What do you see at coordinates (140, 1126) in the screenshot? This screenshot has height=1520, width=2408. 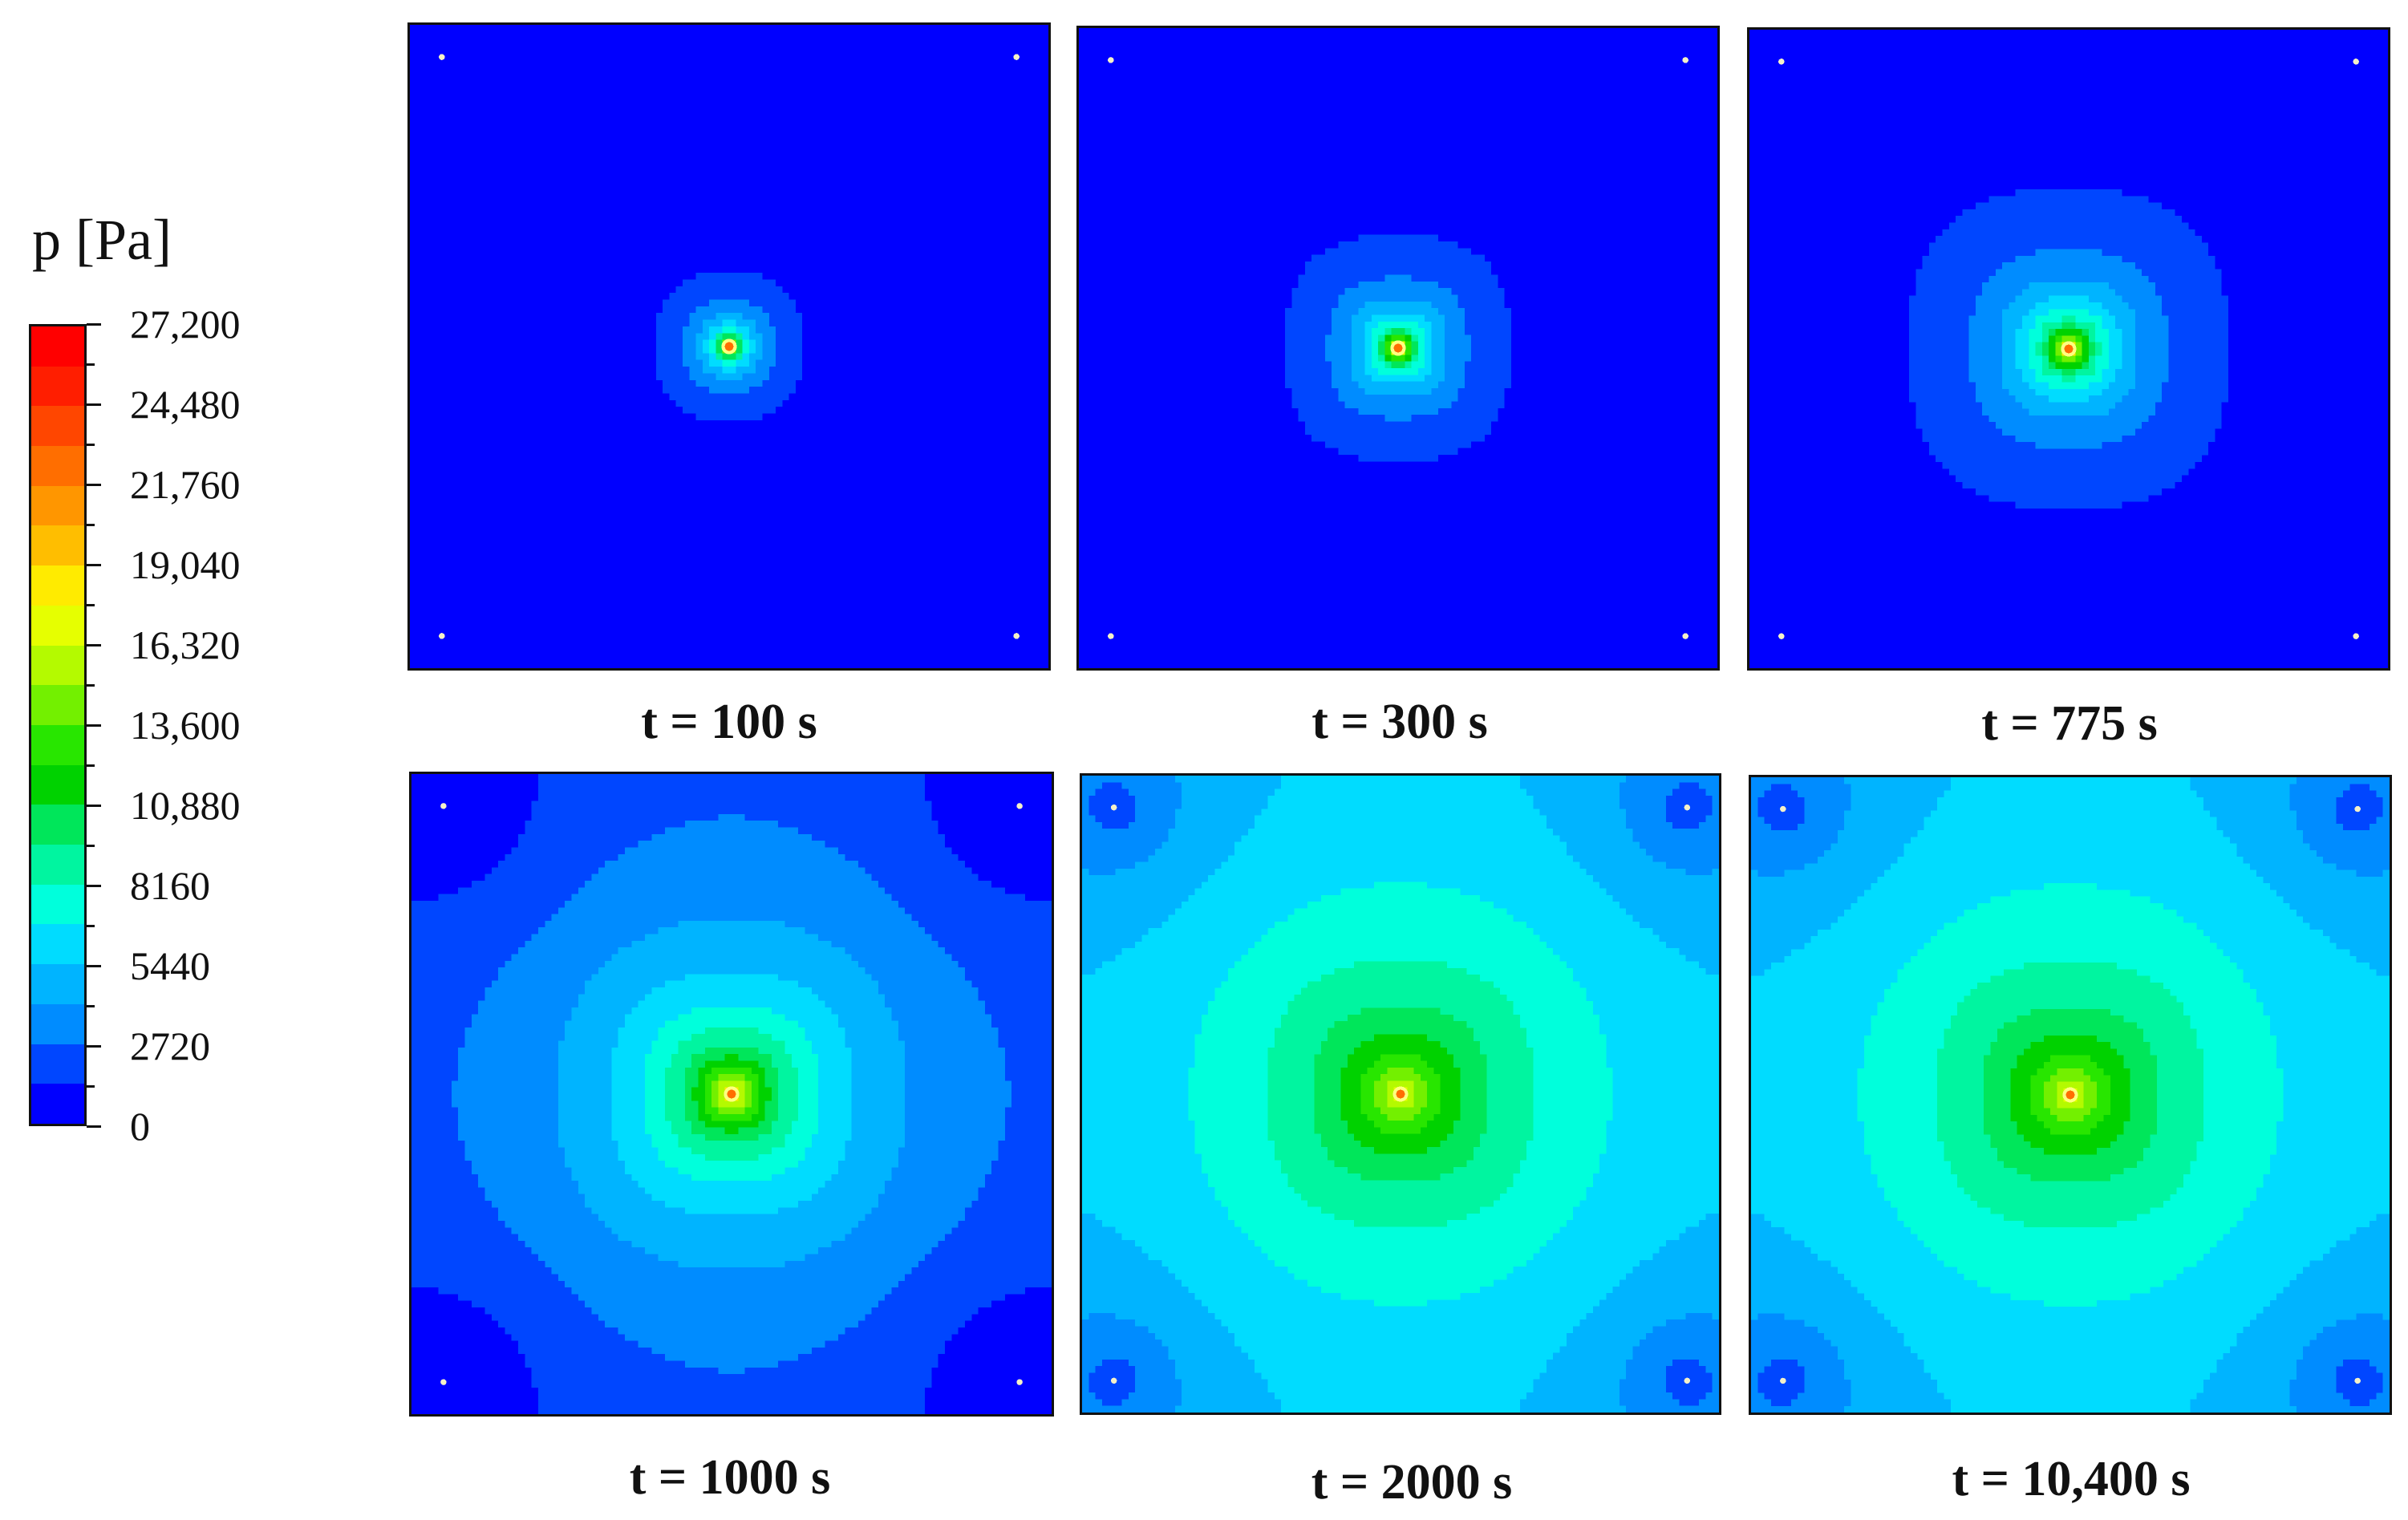 I see `colorbar-label: 0` at bounding box center [140, 1126].